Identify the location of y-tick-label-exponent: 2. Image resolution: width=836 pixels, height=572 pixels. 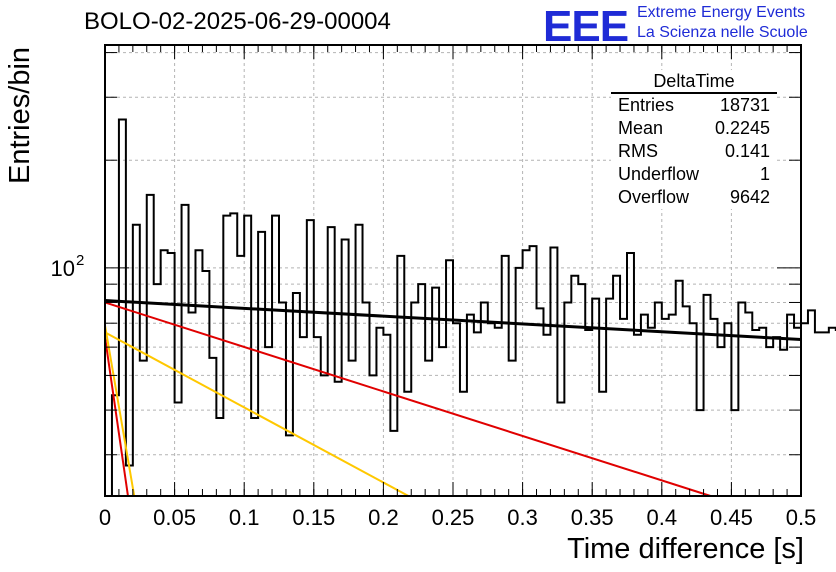
(80, 260).